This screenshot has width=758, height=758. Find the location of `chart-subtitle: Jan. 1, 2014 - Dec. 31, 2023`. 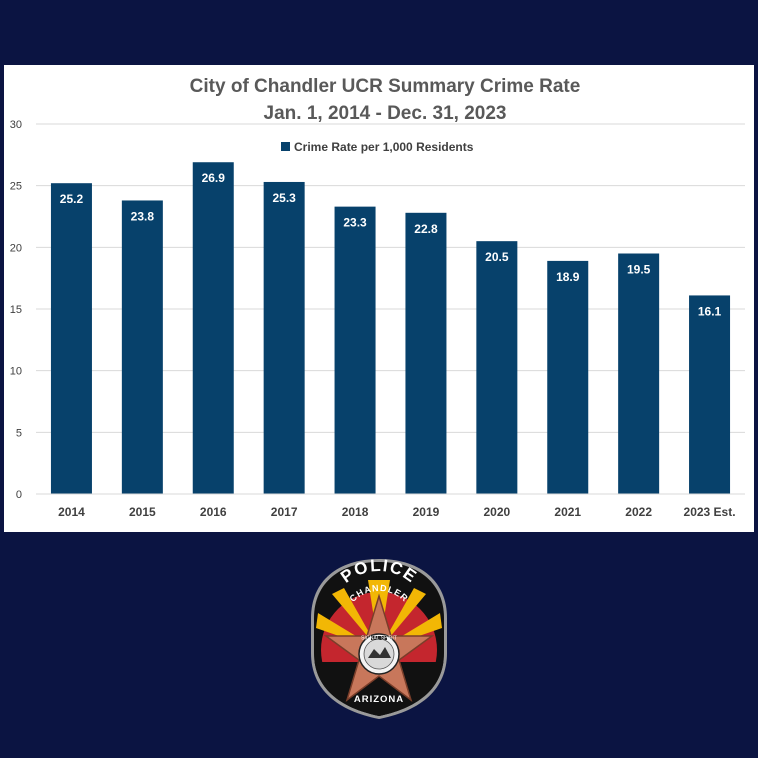

chart-subtitle: Jan. 1, 2014 - Dec. 31, 2023 is located at coordinates (385, 113).